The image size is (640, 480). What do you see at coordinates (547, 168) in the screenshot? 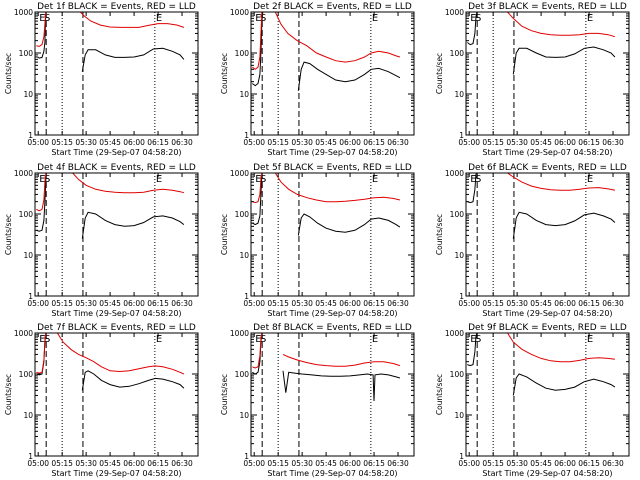
I see `panel-title: Det 6f BLACK = Events, RED = LLD` at bounding box center [547, 168].